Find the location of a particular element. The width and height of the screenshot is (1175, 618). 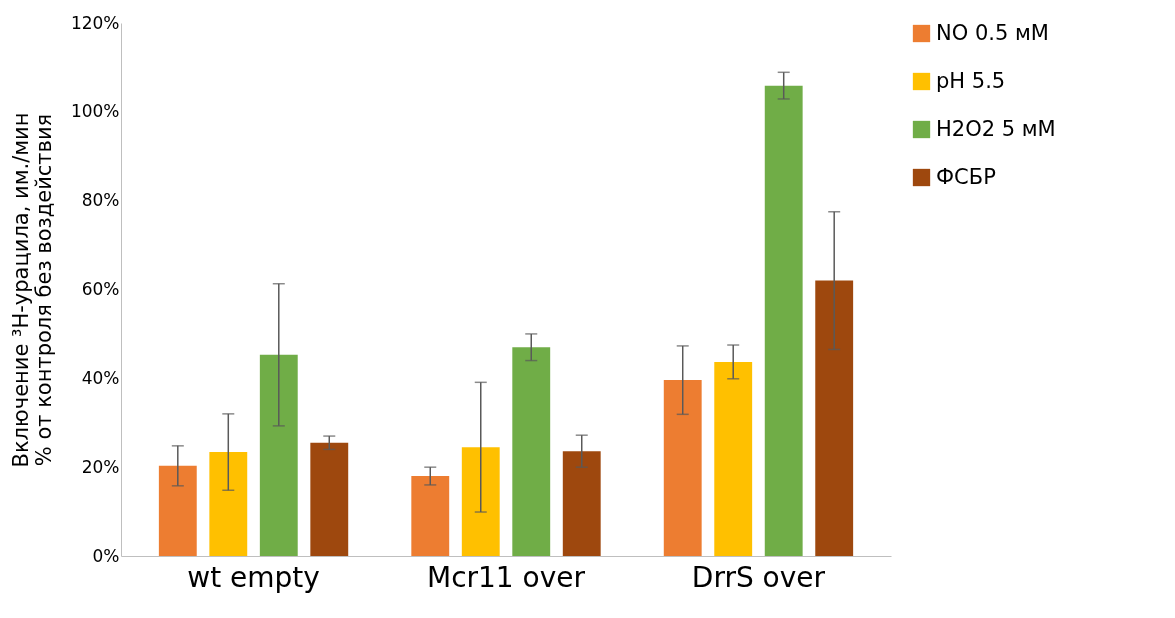

legend-label: pH 5.5 is located at coordinates (971, 80).